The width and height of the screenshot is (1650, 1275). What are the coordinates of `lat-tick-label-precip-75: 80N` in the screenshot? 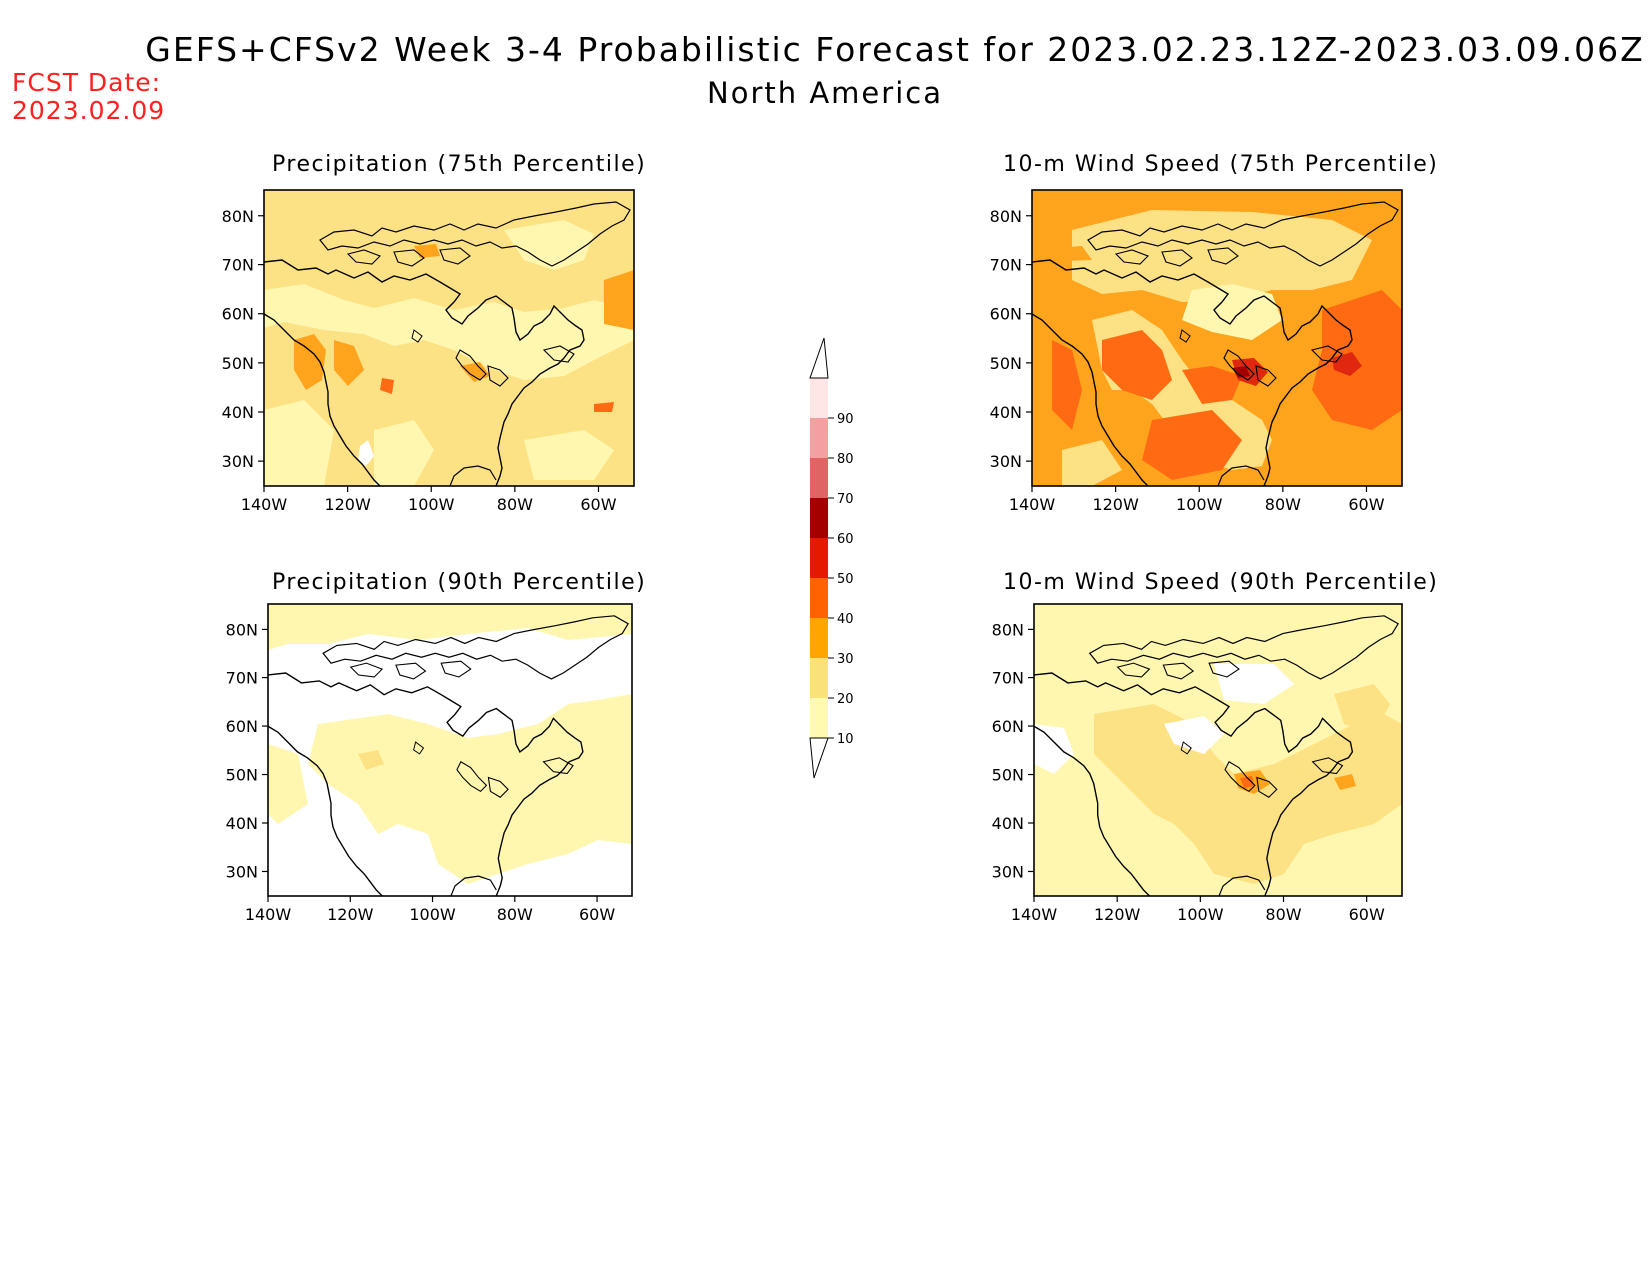 It's located at (238, 216).